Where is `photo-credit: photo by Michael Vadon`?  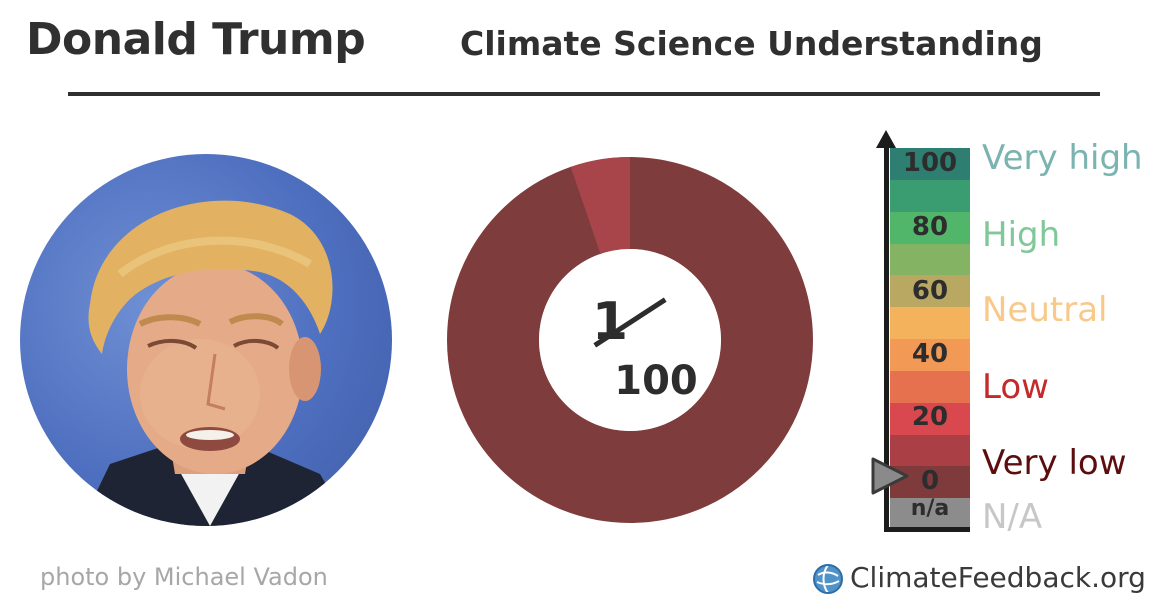
photo-credit: photo by Michael Vadon is located at coordinates (184, 577).